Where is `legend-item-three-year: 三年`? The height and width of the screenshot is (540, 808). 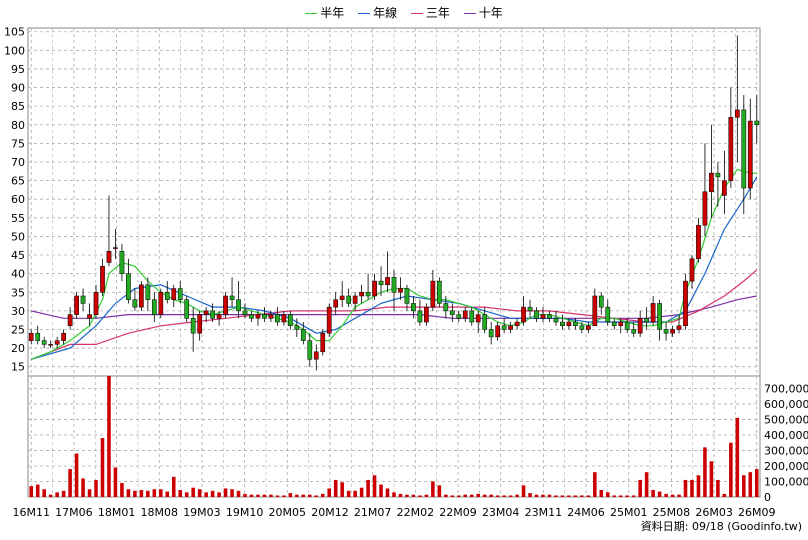
legend-item-three-year: 三年 is located at coordinates (430, 12).